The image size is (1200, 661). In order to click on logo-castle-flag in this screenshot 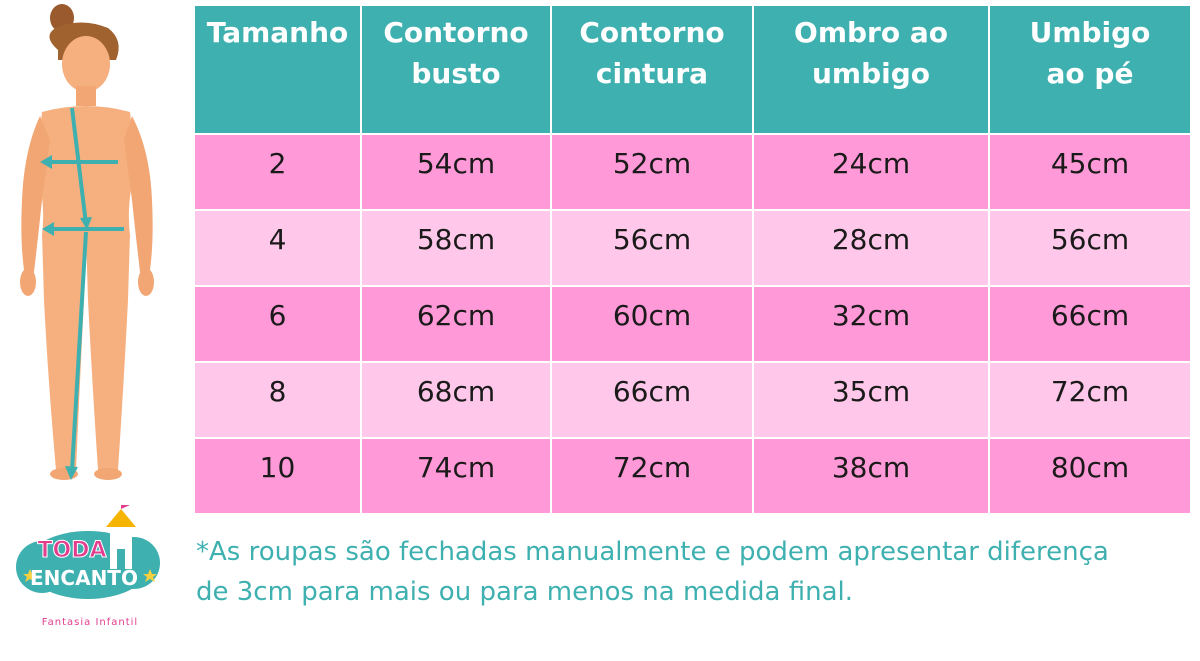, I will do `click(125, 505)`.